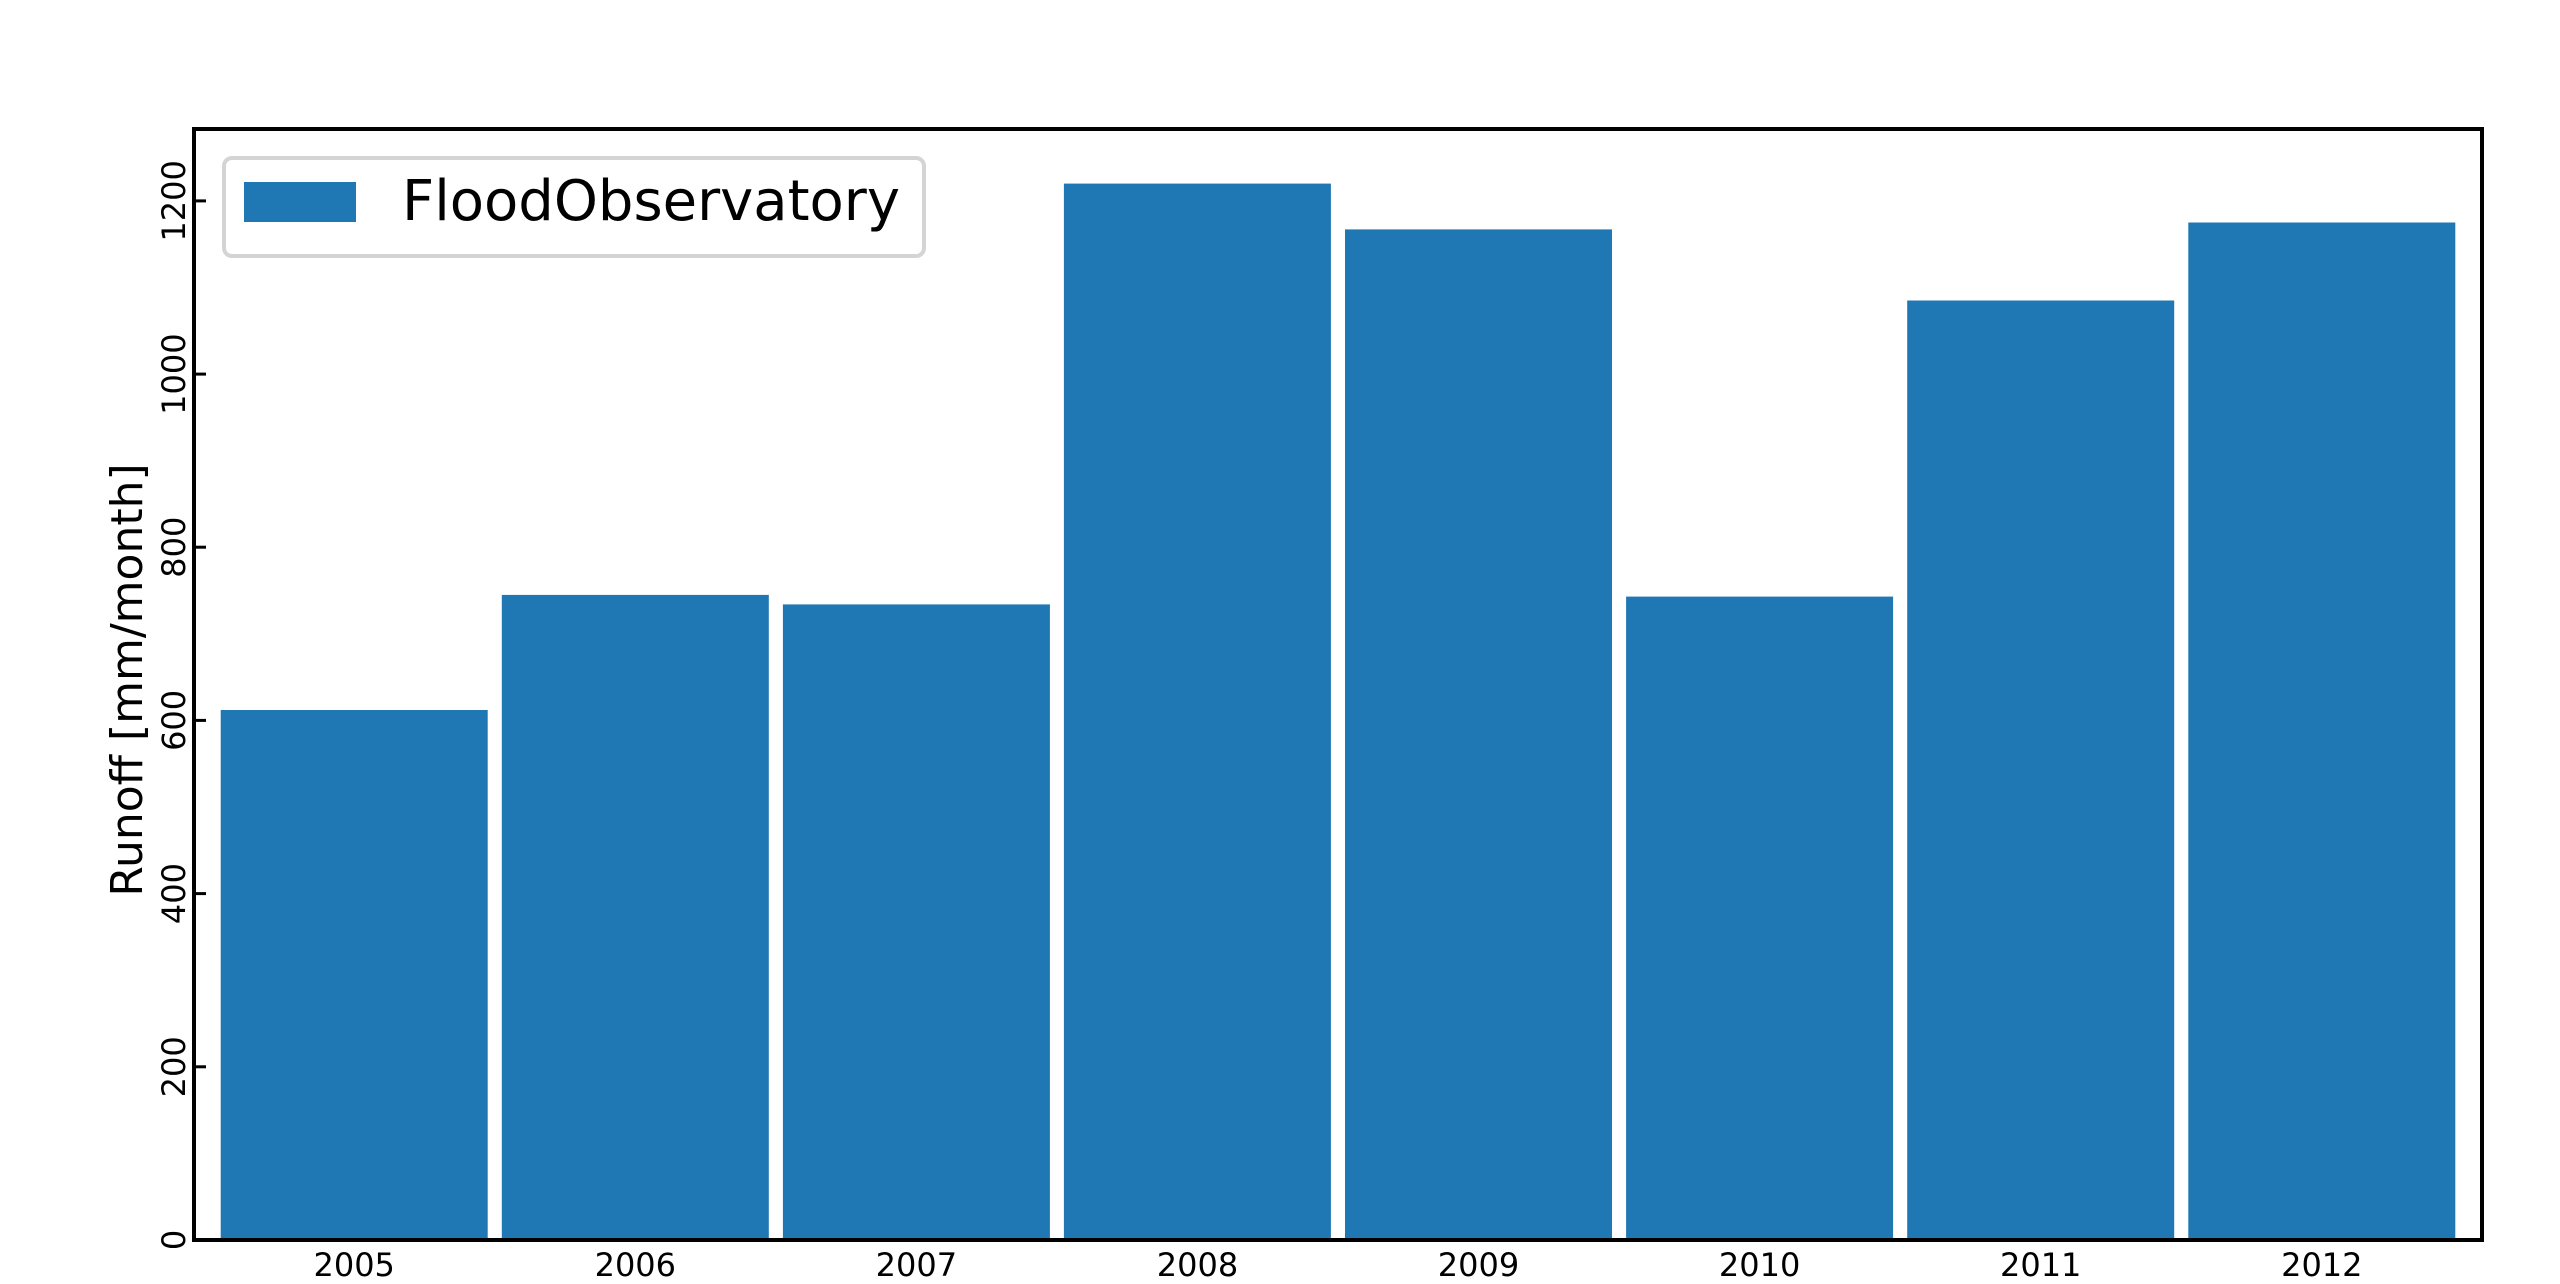  I want to click on y-tick-label: 1200, so click(174, 200).